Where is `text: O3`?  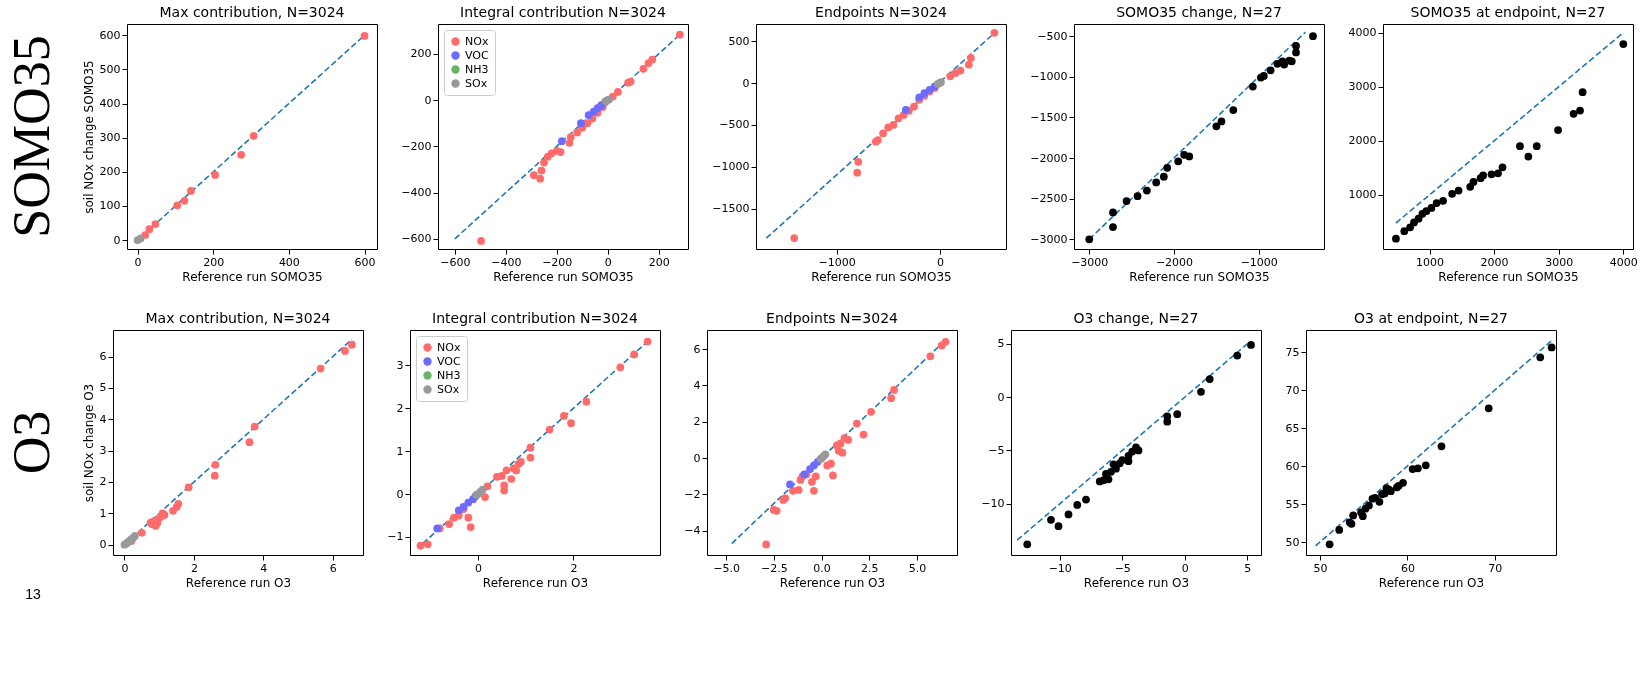 text: O3 is located at coordinates (31, 442).